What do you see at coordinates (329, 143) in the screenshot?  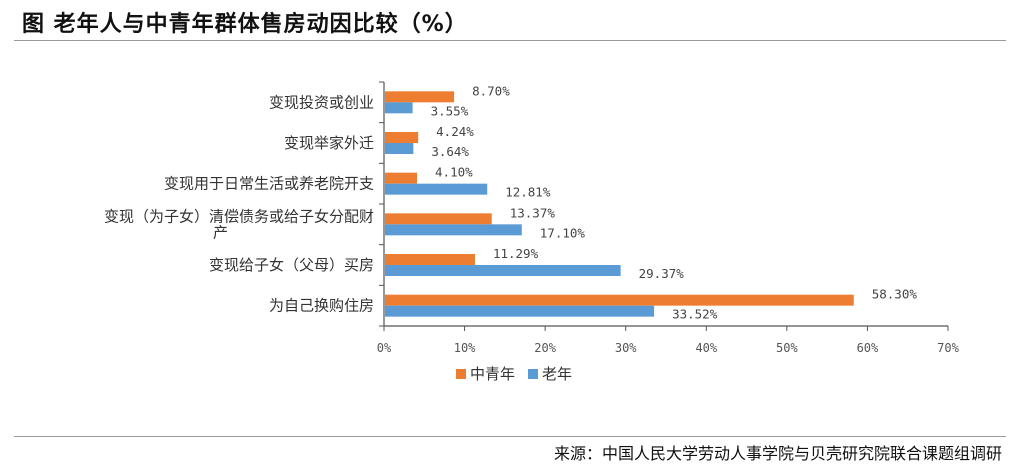 I see `category-label: 变现举家外迁` at bounding box center [329, 143].